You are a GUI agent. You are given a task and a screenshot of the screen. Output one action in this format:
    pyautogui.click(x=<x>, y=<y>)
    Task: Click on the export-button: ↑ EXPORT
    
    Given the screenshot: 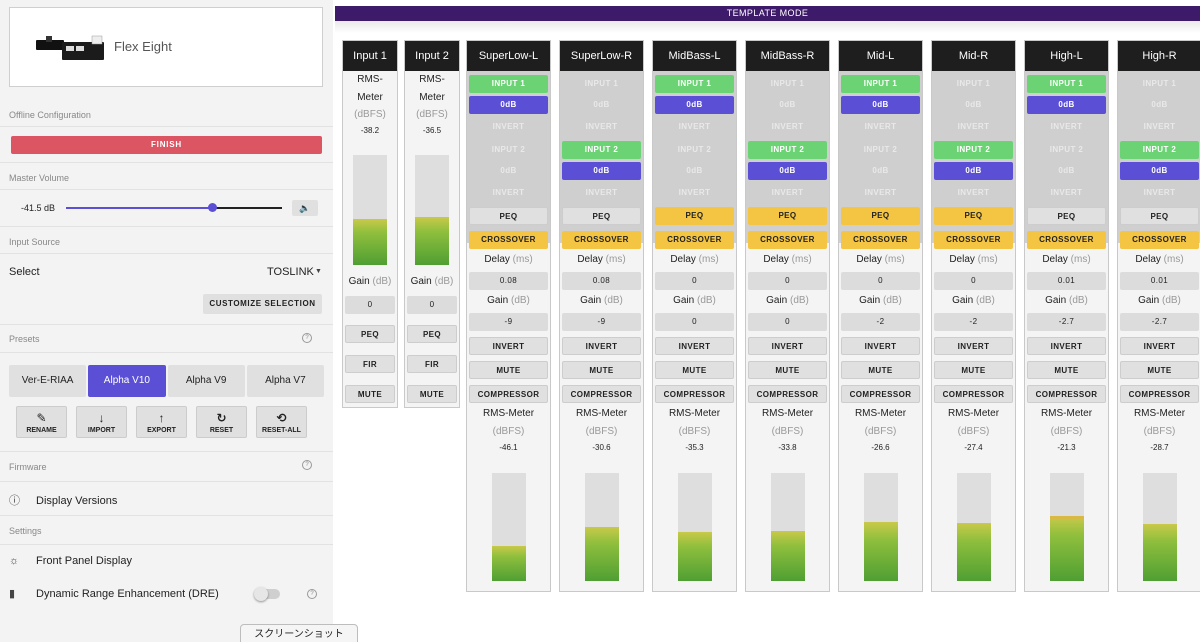 What is the action you would take?
    pyautogui.click(x=161, y=422)
    